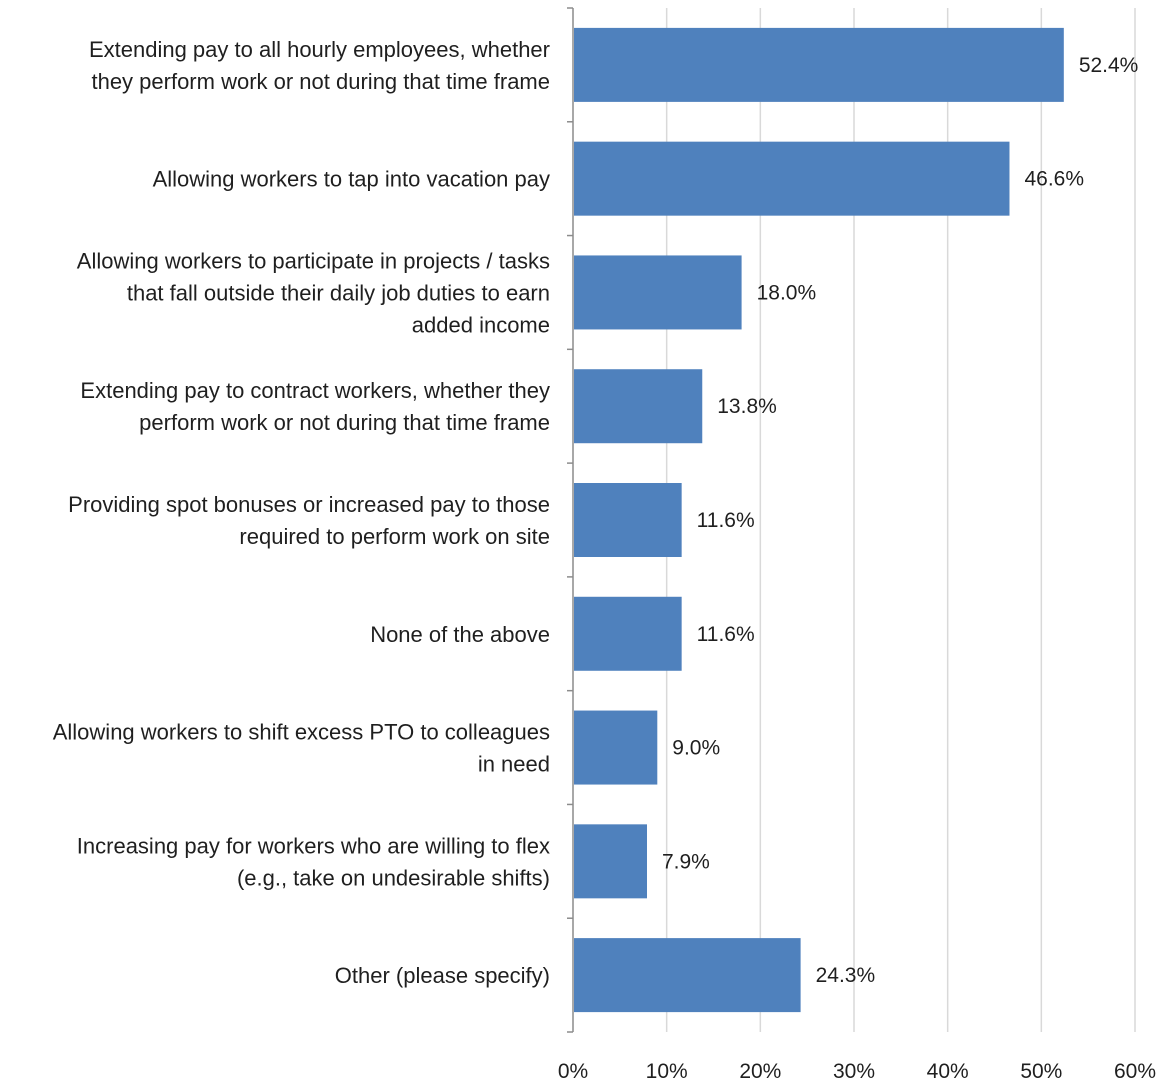 This screenshot has height=1082, width=1162. What do you see at coordinates (696, 748) in the screenshot?
I see `value-label: 9.0%` at bounding box center [696, 748].